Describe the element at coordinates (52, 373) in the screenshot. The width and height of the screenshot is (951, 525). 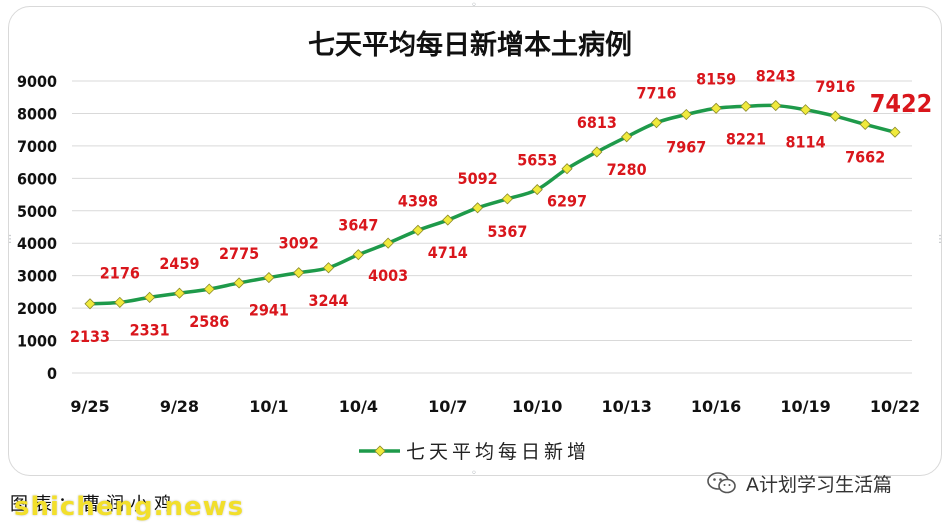
I see `y-tick-label: 0` at that location.